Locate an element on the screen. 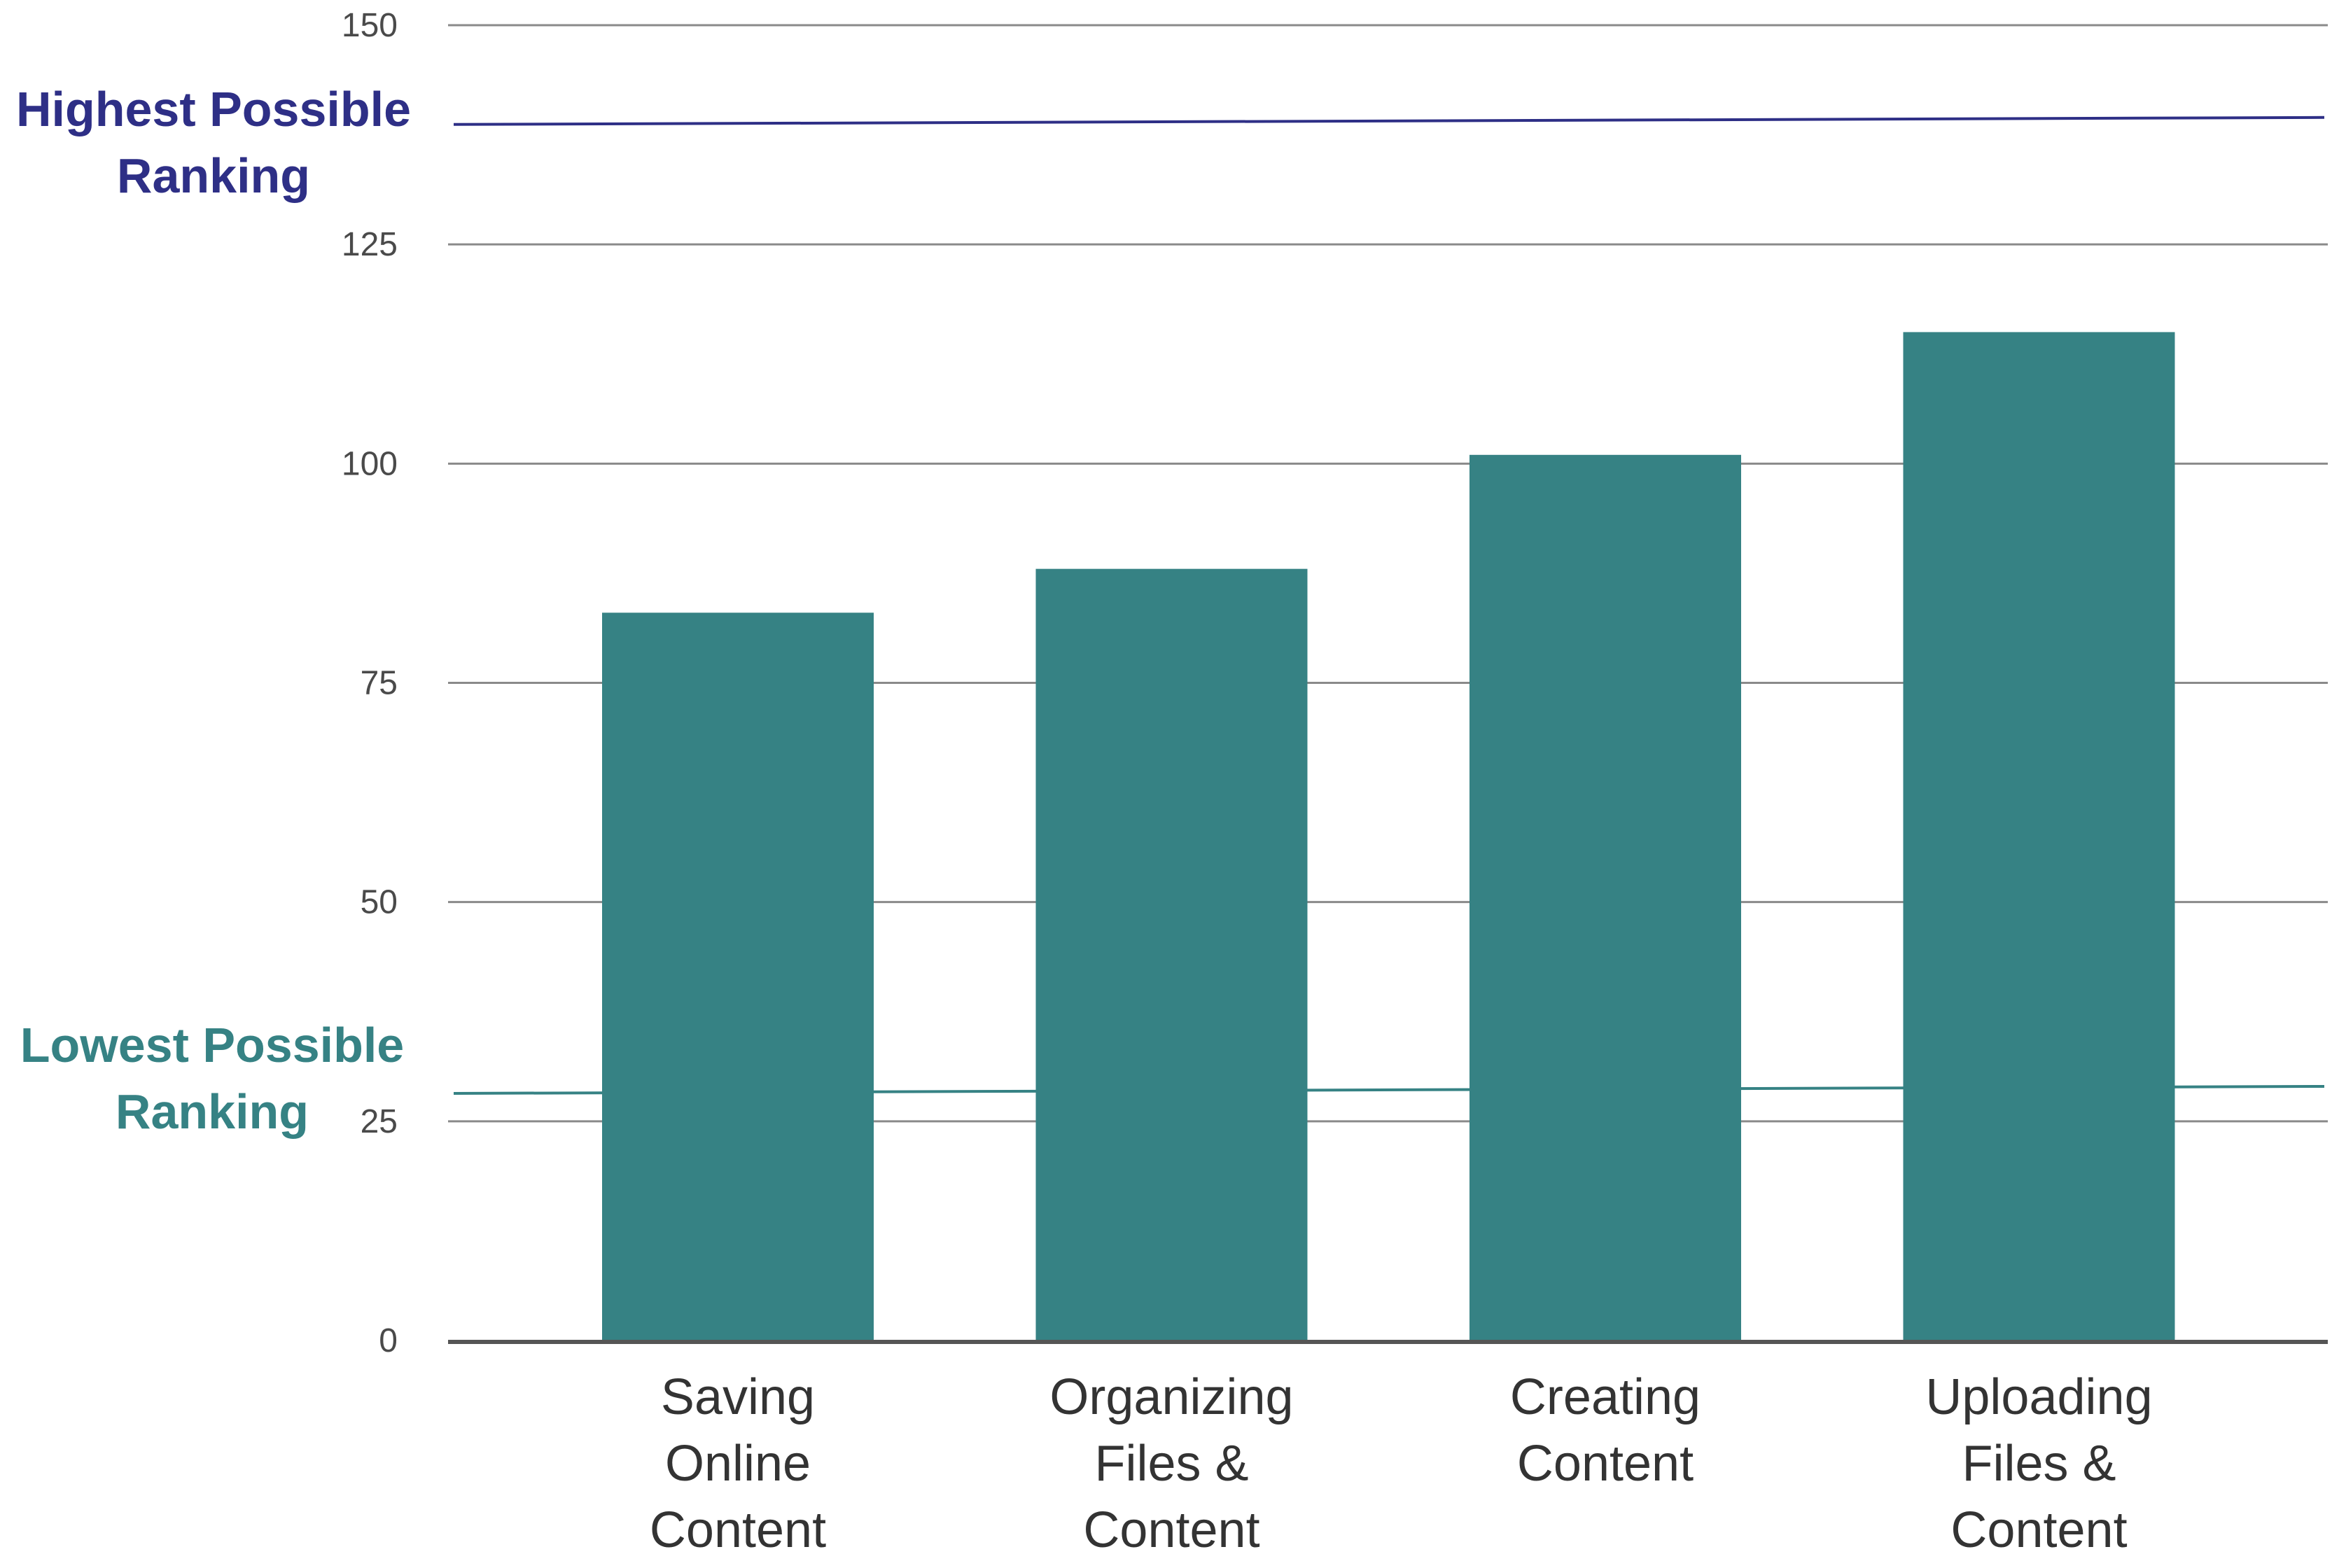  x-category-label: Uploading Files & Content is located at coordinates (2038, 1463).